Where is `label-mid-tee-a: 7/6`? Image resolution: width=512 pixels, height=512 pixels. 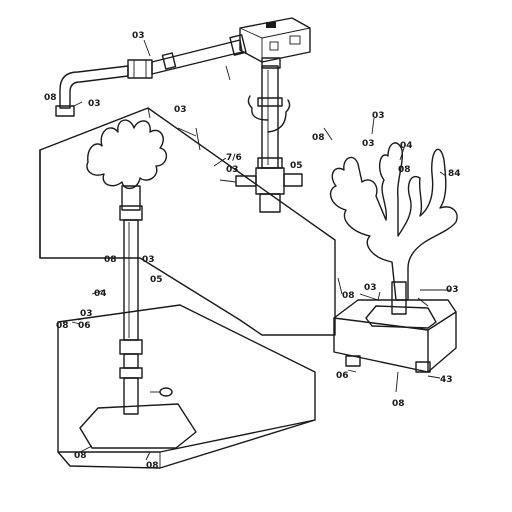 label-mid-tee-a: 7/6 is located at coordinates (234, 158).